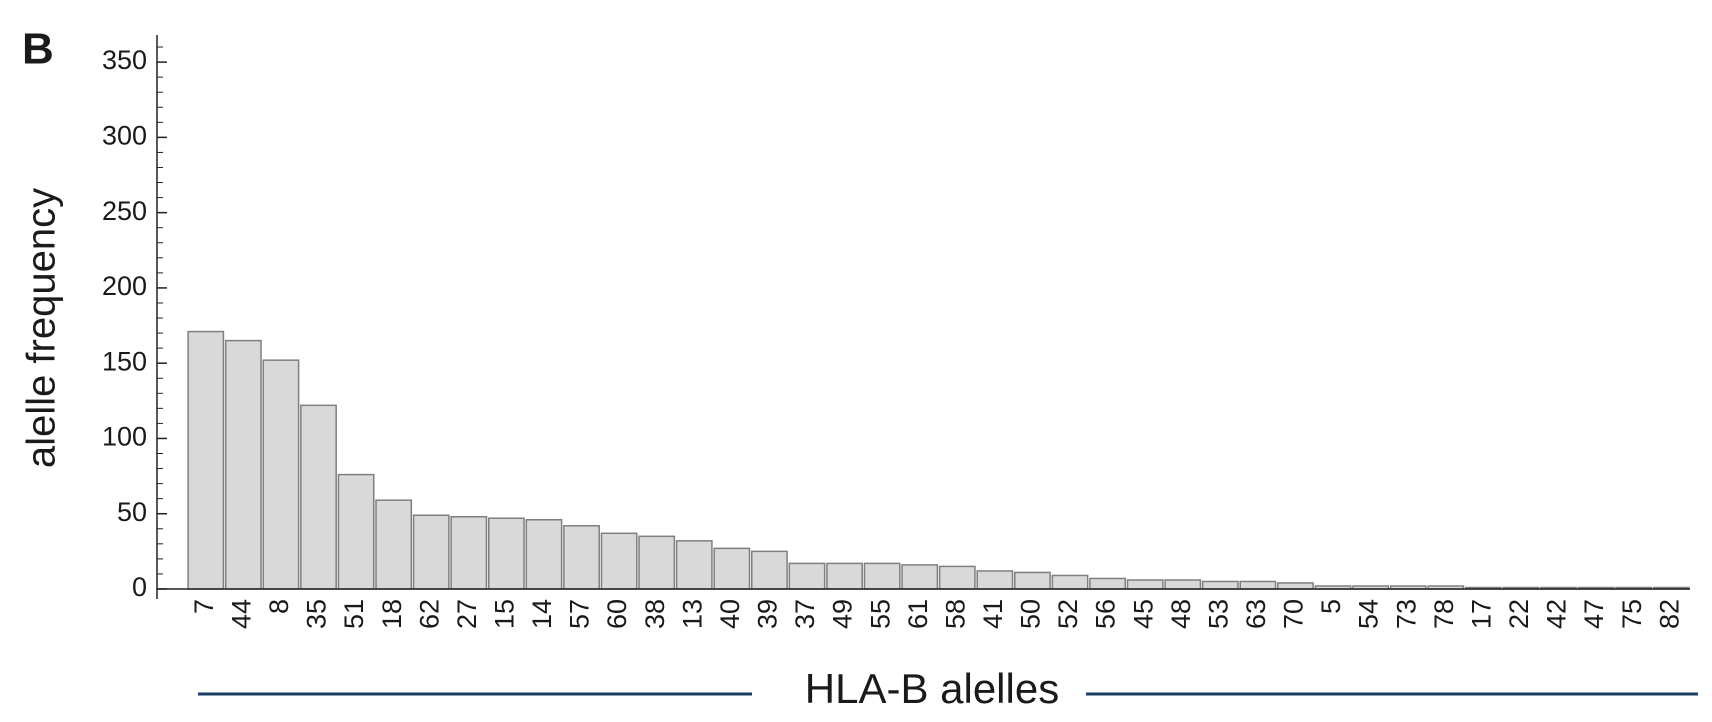 Image resolution: width=1712 pixels, height=722 pixels. What do you see at coordinates (843, 614) in the screenshot?
I see `x-tick-label: 49` at bounding box center [843, 614].